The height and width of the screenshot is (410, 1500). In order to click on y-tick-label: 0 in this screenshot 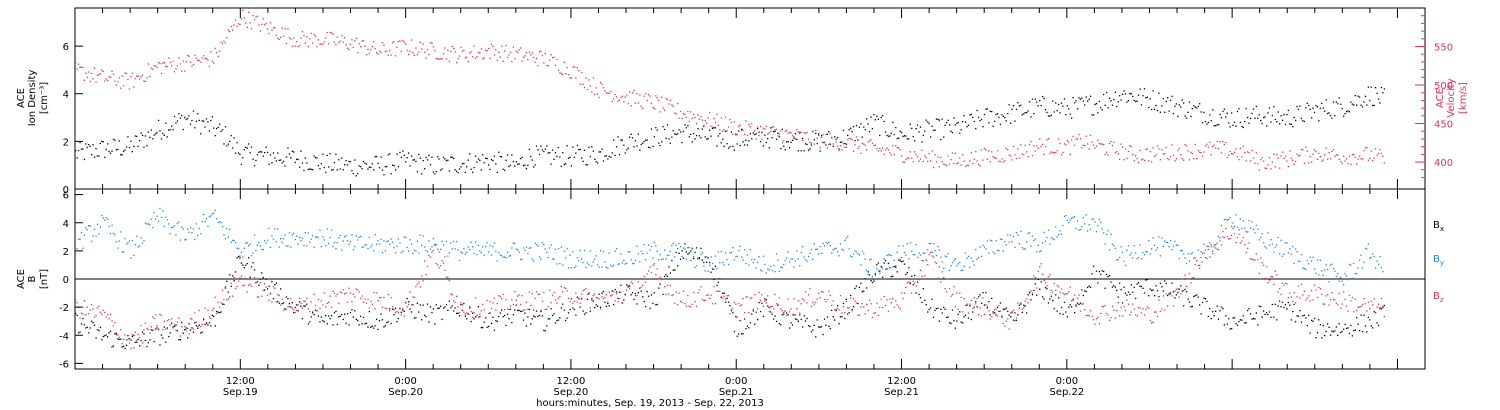, I will do `click(66, 280)`.